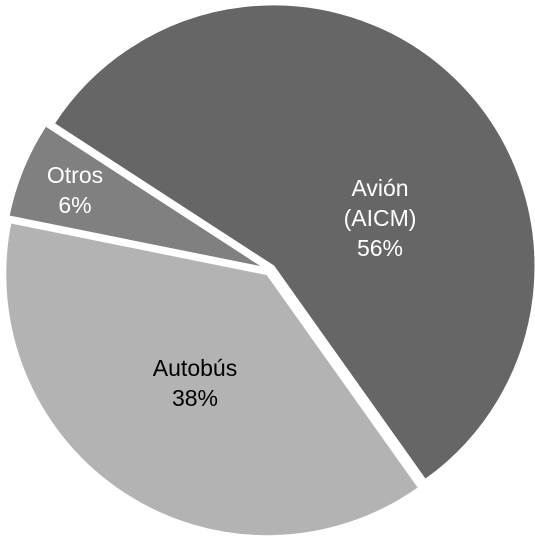 The width and height of the screenshot is (535, 538). What do you see at coordinates (136, 197) in the screenshot?
I see `pie-slice` at bounding box center [136, 197].